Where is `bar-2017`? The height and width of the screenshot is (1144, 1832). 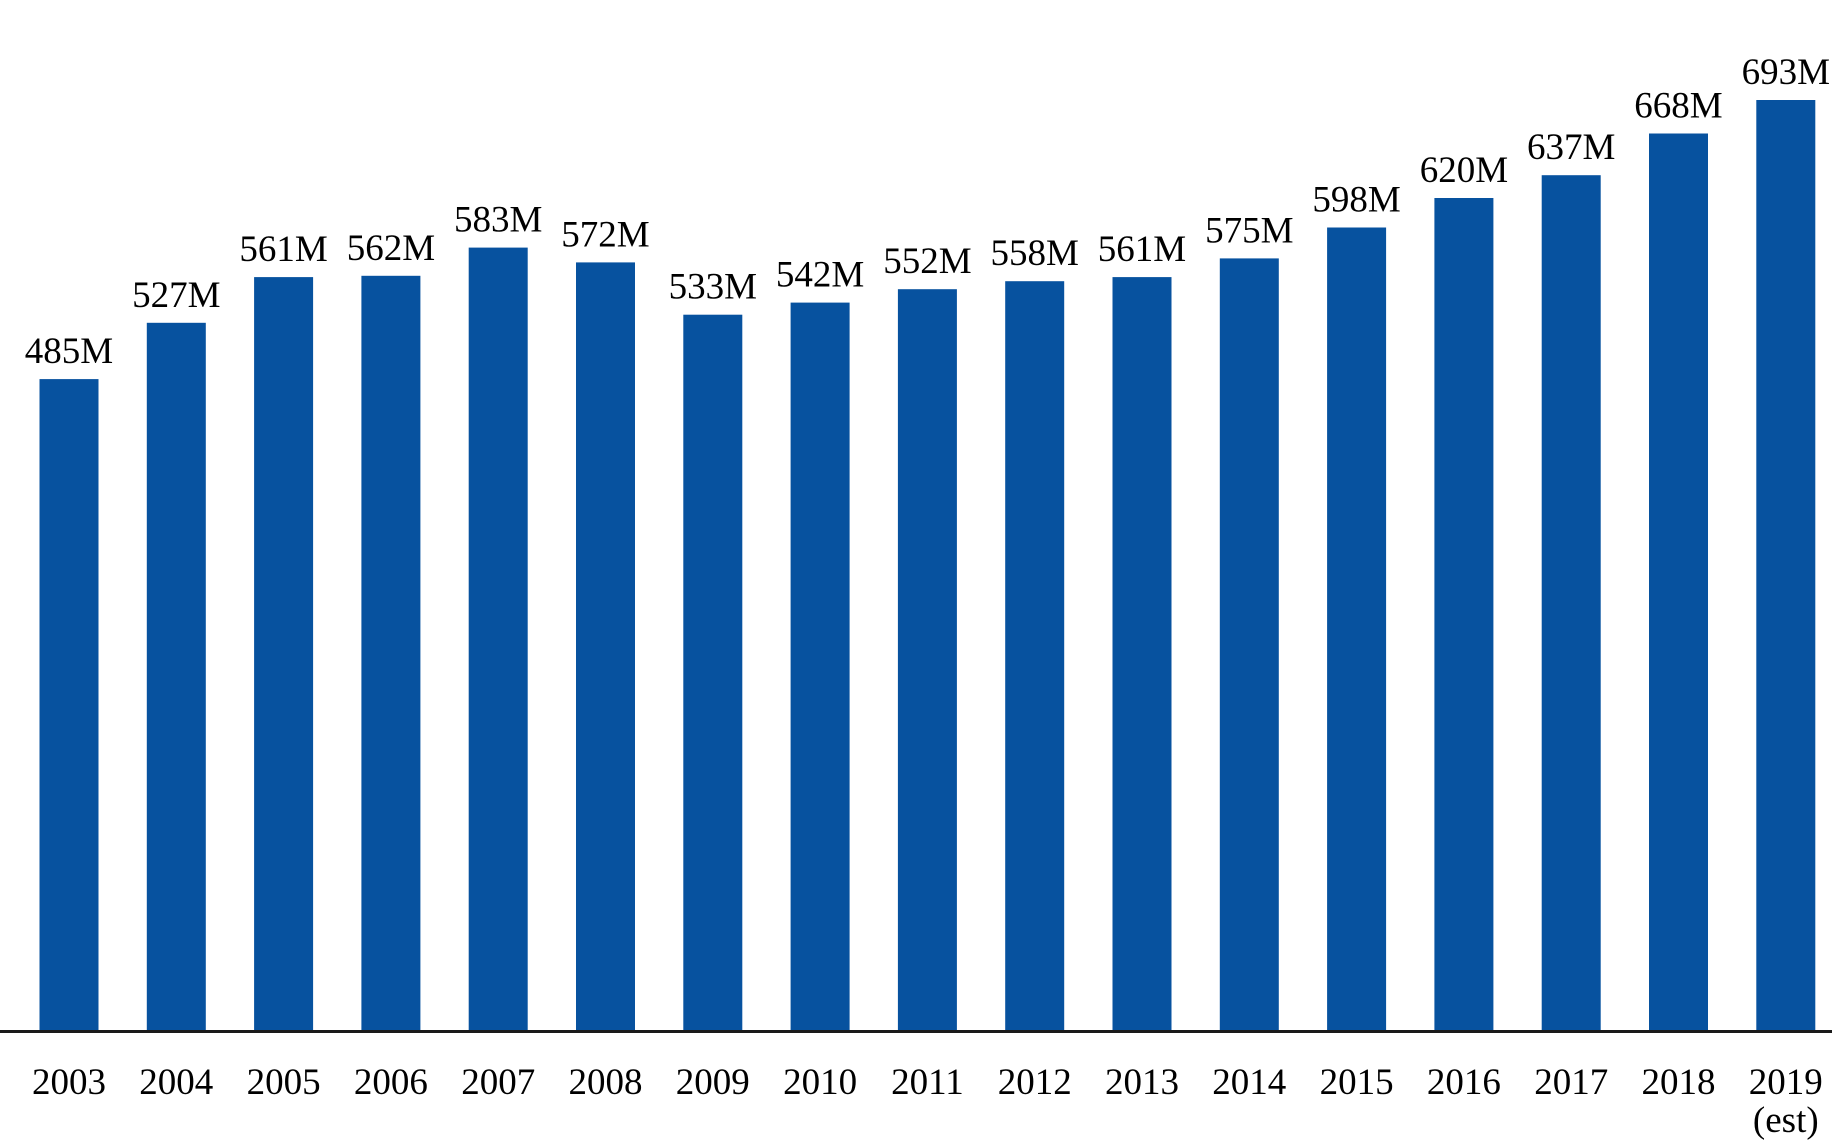
bar-2017 is located at coordinates (1571, 602).